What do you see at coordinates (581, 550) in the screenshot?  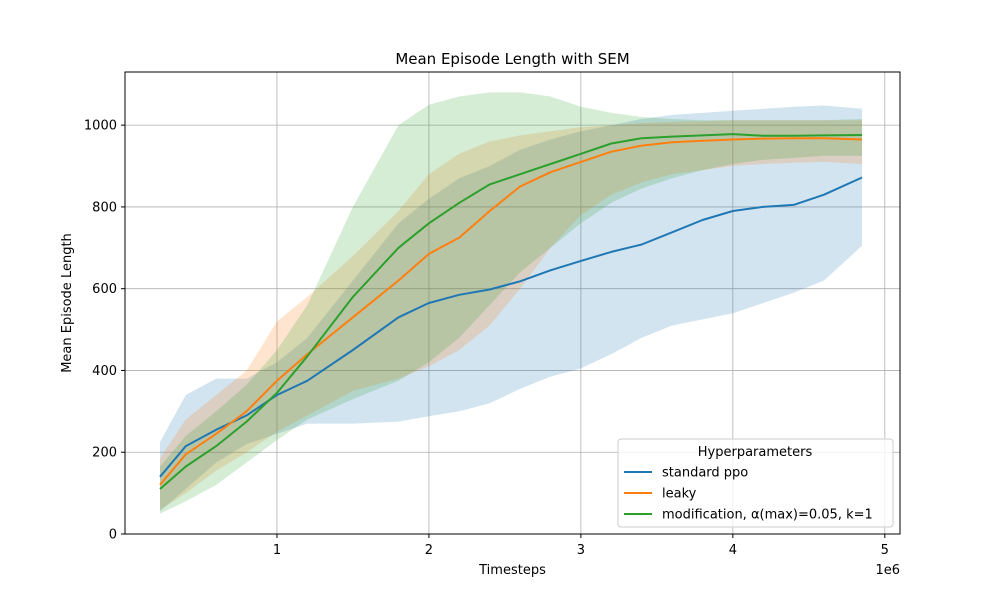 I see `x-tick-label: 3` at bounding box center [581, 550].